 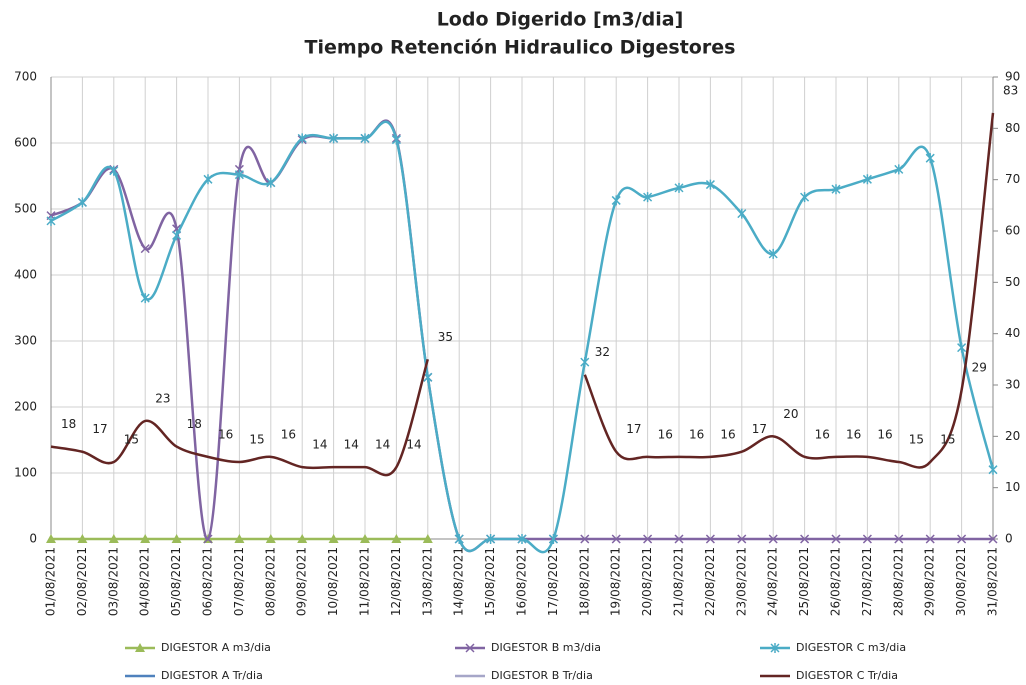 What do you see at coordinates (633, 429) in the screenshot?
I see `data-label: 17` at bounding box center [633, 429].